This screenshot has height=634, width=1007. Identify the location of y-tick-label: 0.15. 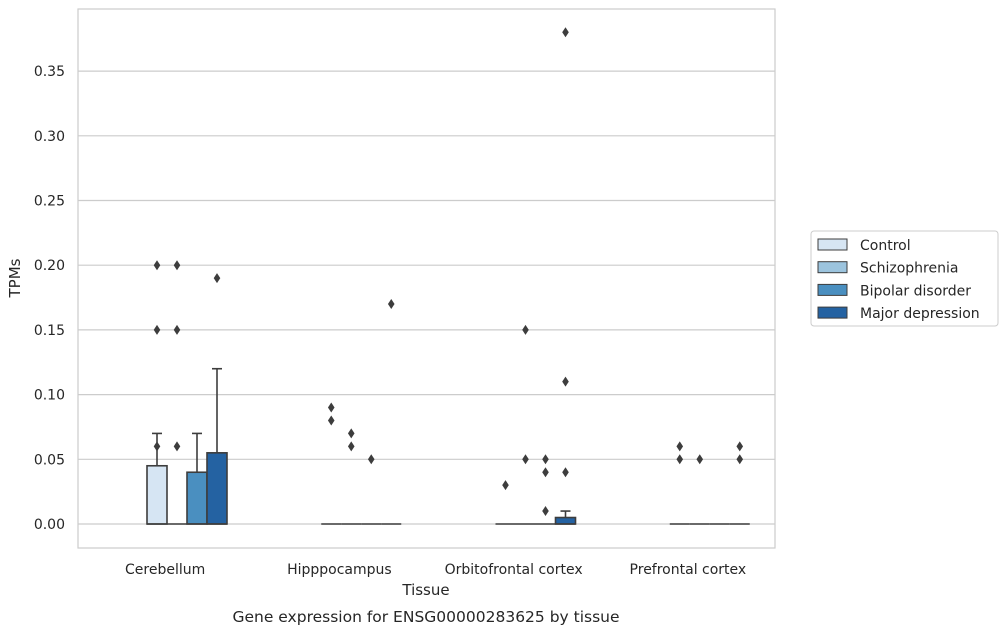
(49, 331).